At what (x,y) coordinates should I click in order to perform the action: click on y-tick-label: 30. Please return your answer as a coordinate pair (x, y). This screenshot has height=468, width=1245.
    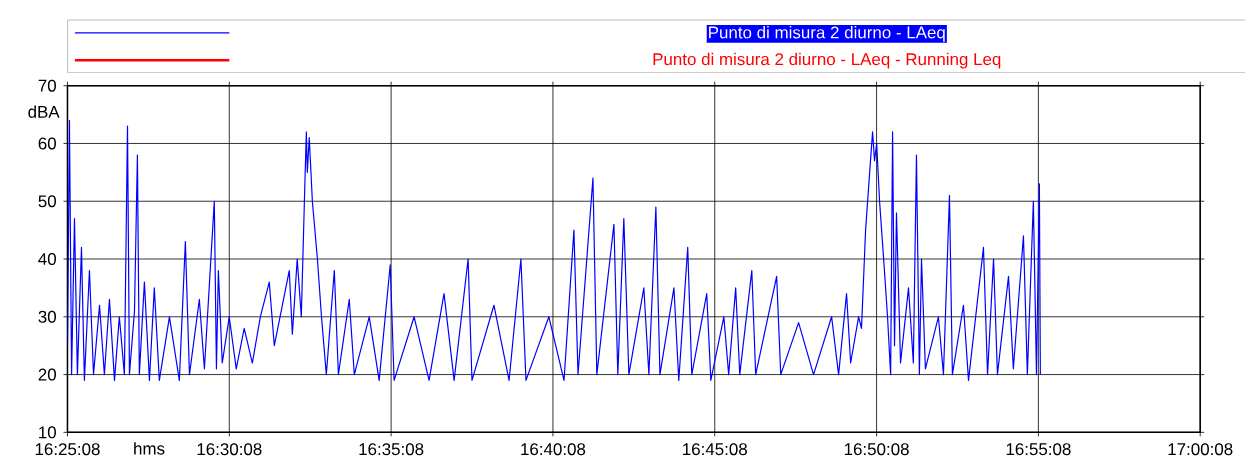
    Looking at the image, I should click on (47, 316).